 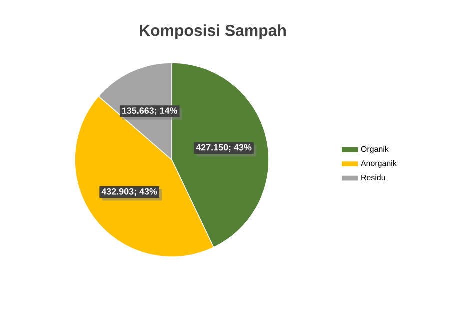 I want to click on data-label: 432.903; 43%, so click(x=130, y=192).